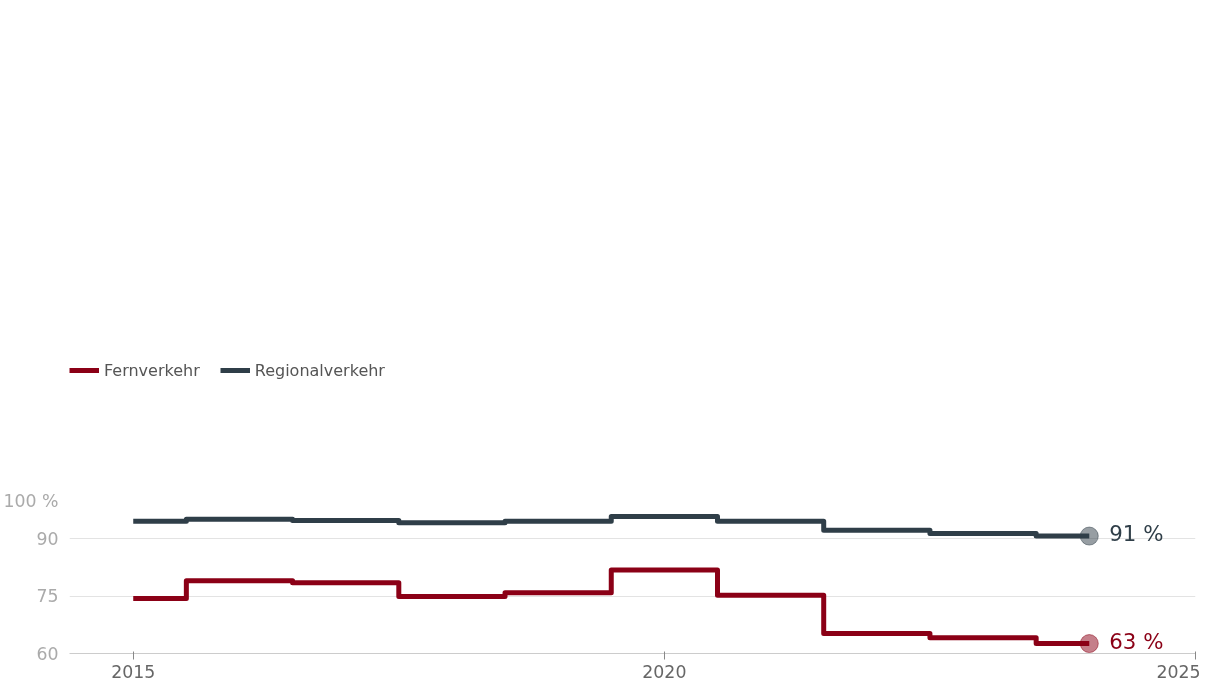 This screenshot has height=692, width=1208. I want to click on x-tick-label: 2025, so click(1178, 671).